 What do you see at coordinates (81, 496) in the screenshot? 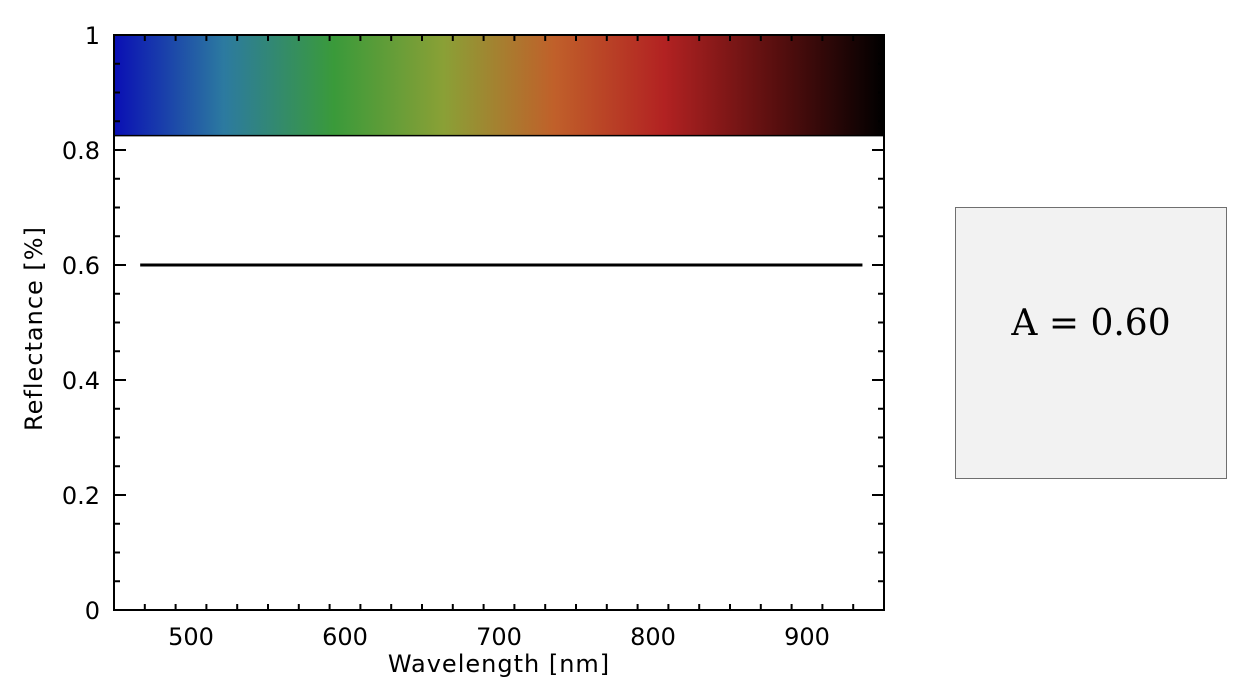
I see `y-tick-label: 0.2` at bounding box center [81, 496].